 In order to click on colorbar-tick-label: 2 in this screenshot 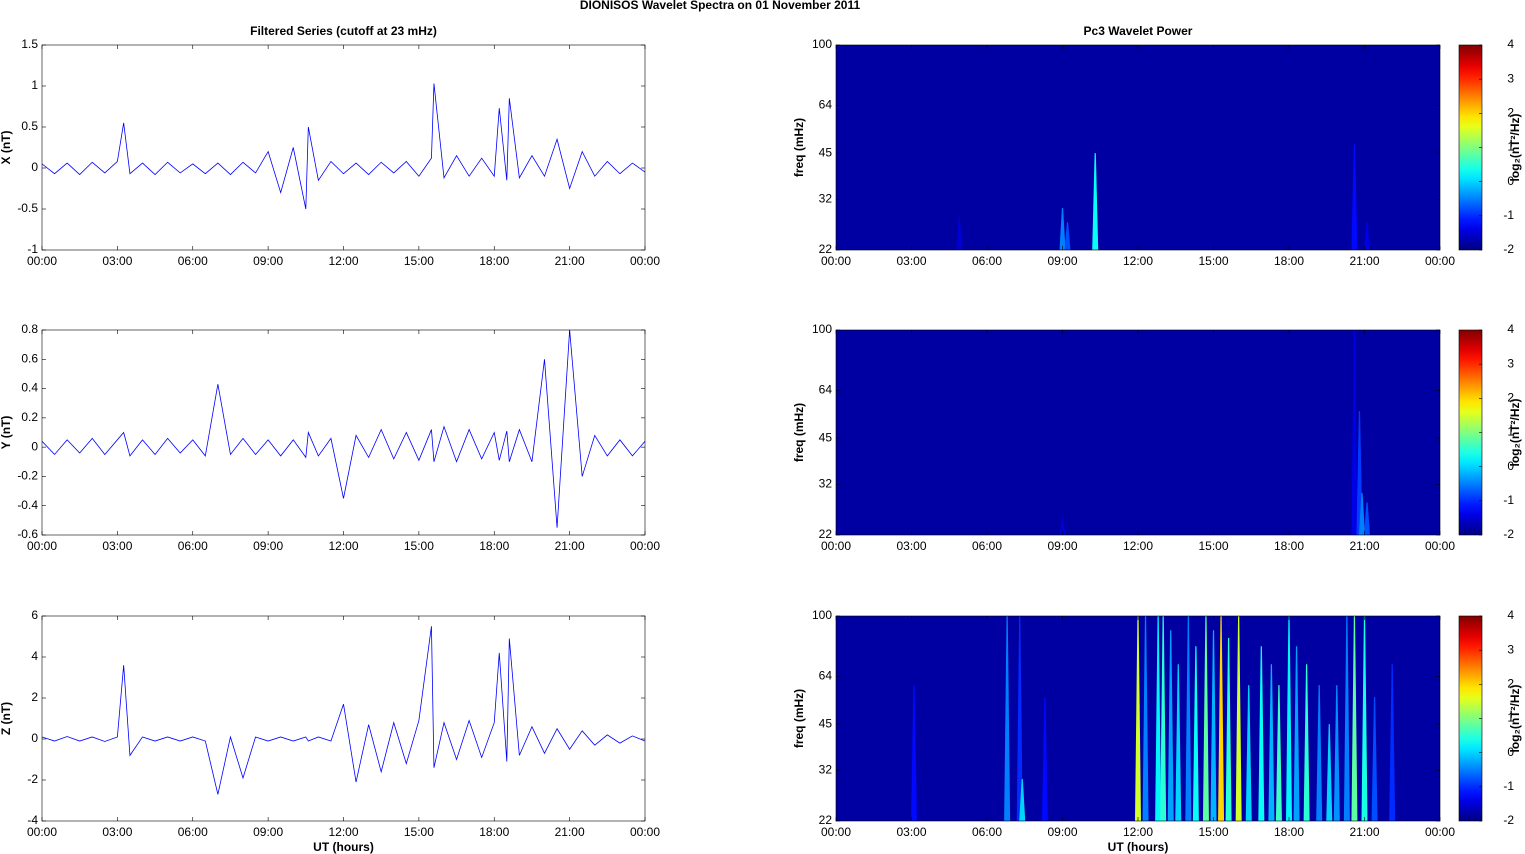, I will do `click(1510, 113)`.